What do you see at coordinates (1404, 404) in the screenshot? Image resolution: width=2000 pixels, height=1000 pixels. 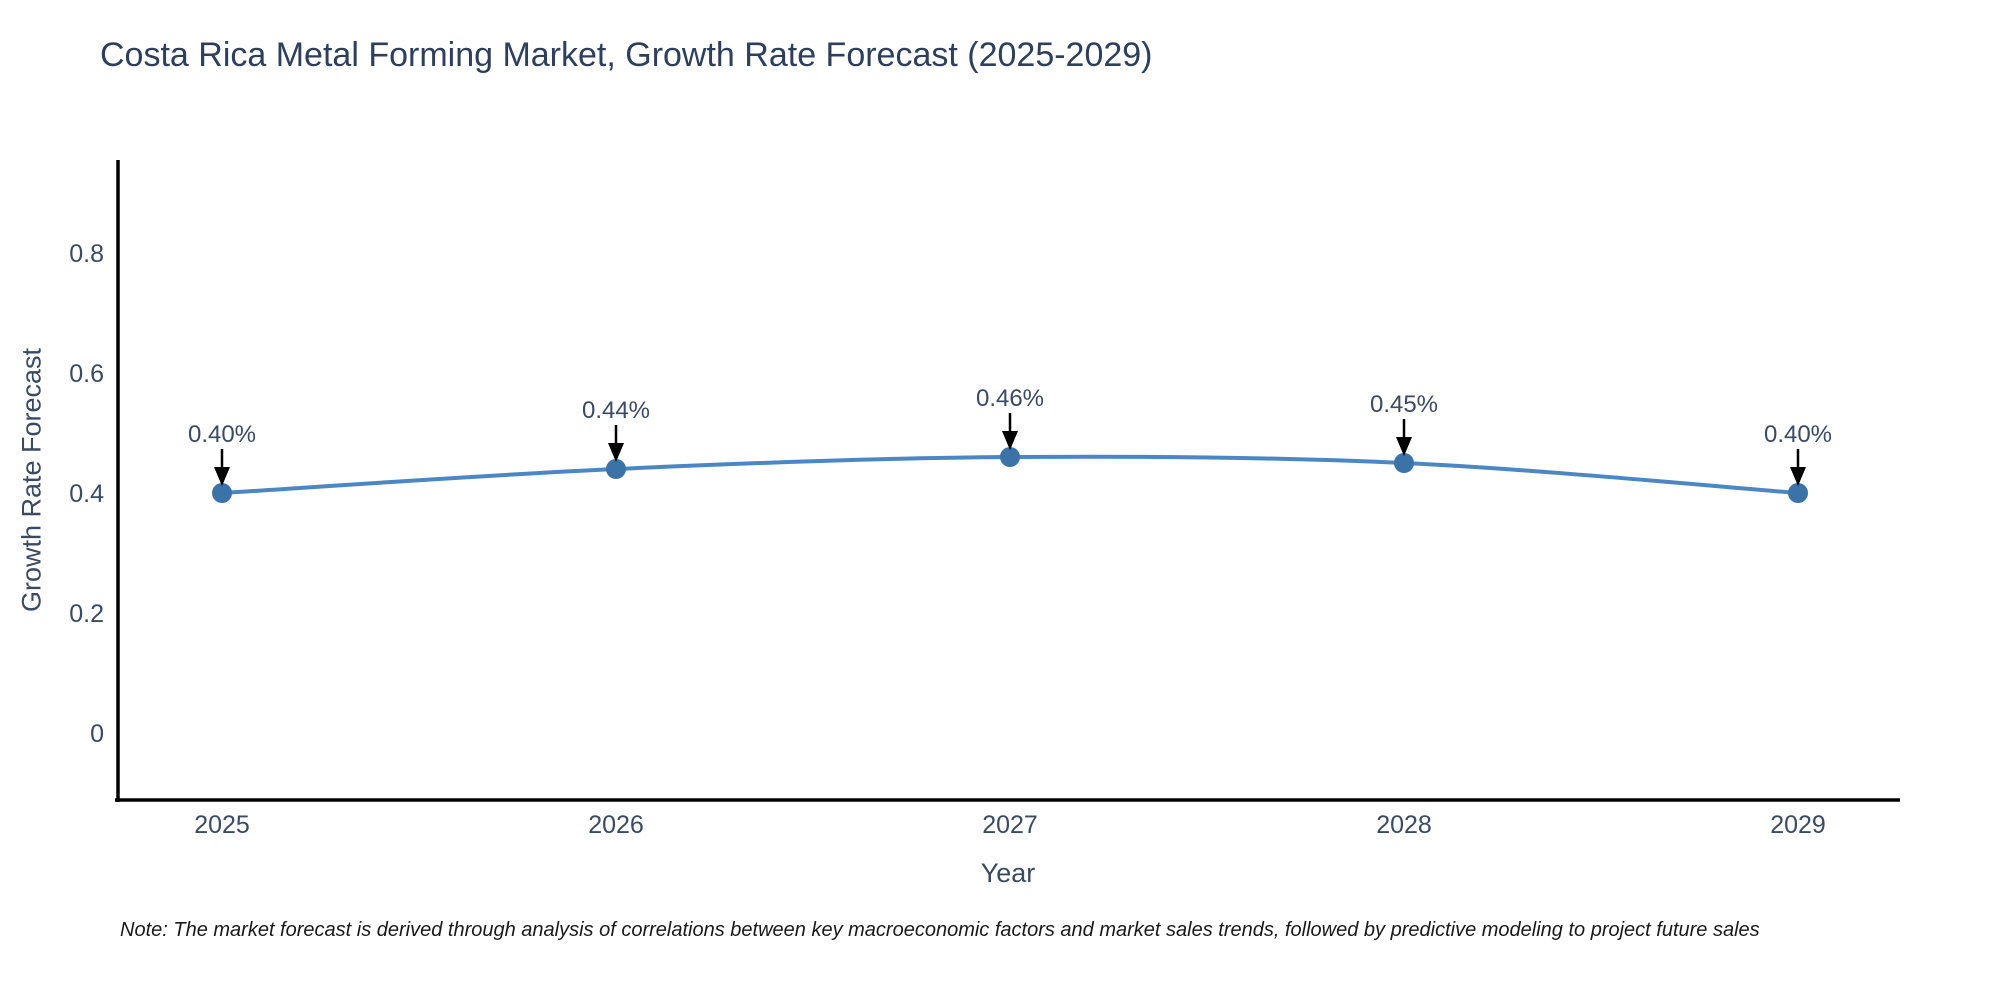 I see `point-value-label: 0.45%` at bounding box center [1404, 404].